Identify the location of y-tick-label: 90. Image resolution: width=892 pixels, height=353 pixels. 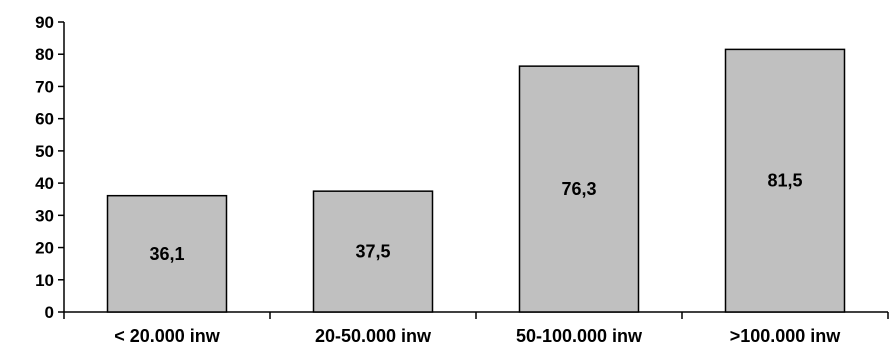
(44, 22).